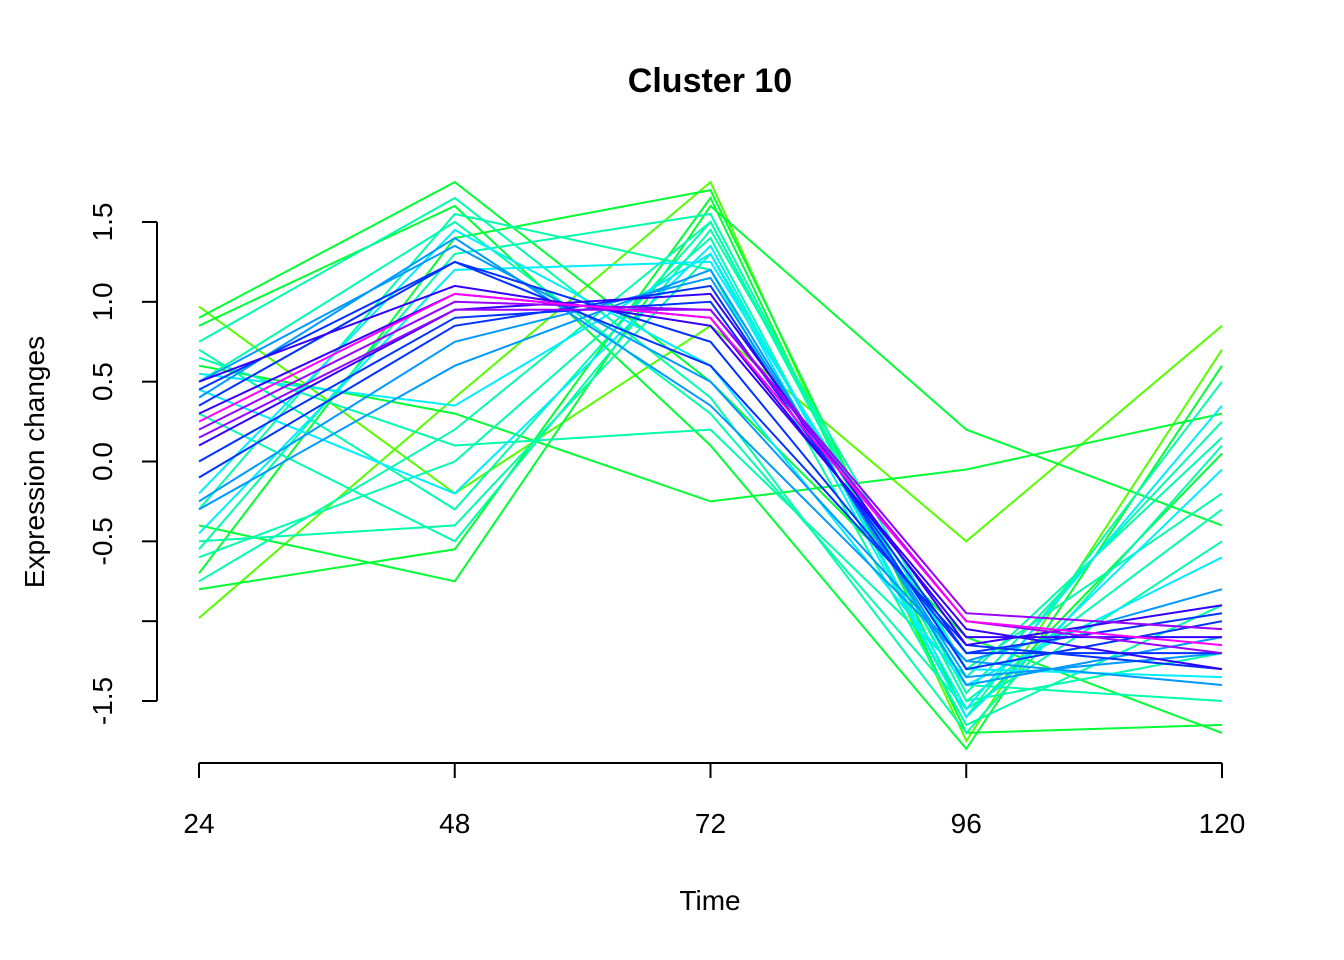 Image resolution: width=1344 pixels, height=960 pixels. Describe the element at coordinates (102, 301) in the screenshot. I see `y-tick-label: 1.0` at that location.